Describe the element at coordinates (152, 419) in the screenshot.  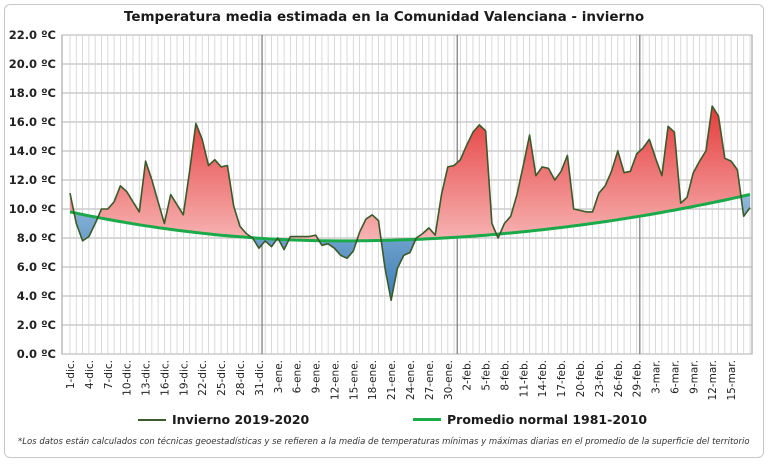
I see `legend-swatch-winter` at that location.